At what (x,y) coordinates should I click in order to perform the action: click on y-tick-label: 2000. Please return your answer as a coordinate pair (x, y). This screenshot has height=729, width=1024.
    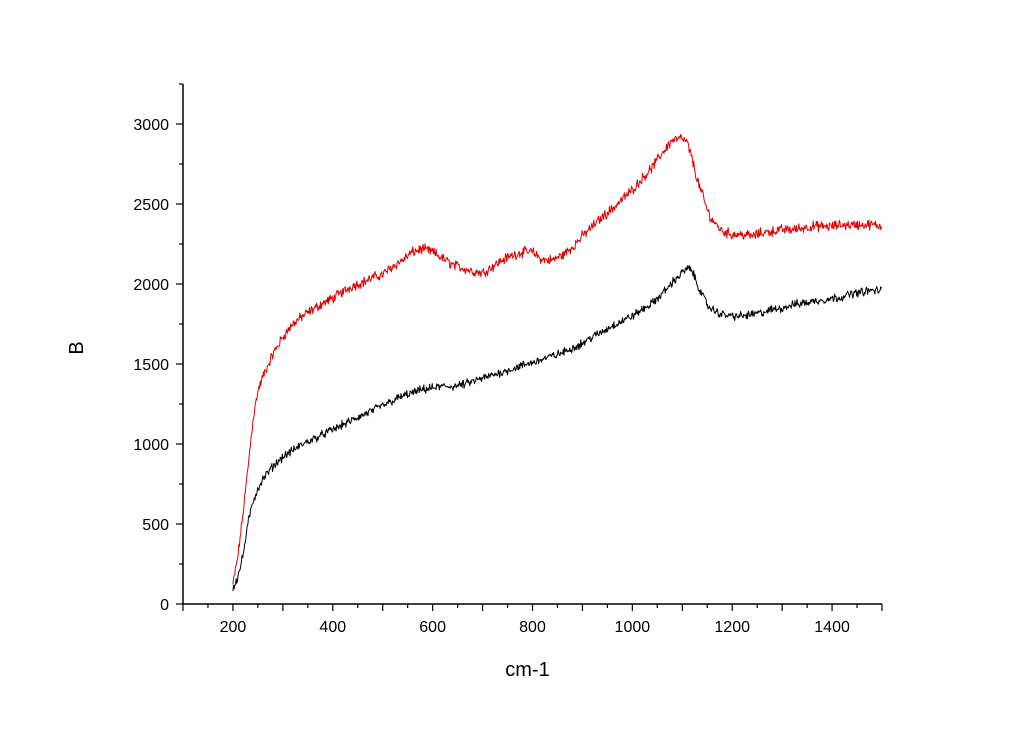
    Looking at the image, I should click on (151, 285).